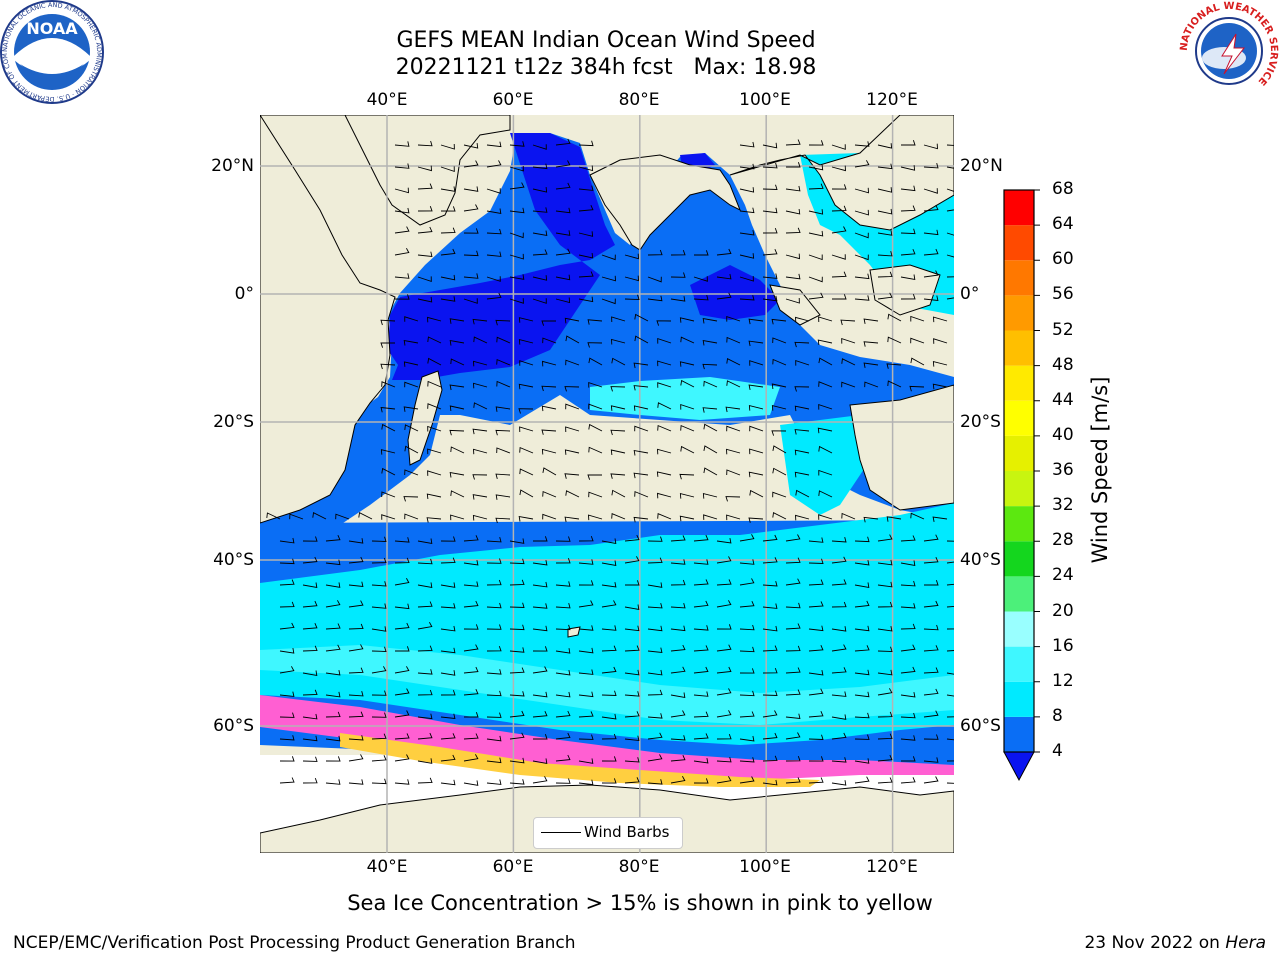  I want to click on land-australia, so click(901, 447).